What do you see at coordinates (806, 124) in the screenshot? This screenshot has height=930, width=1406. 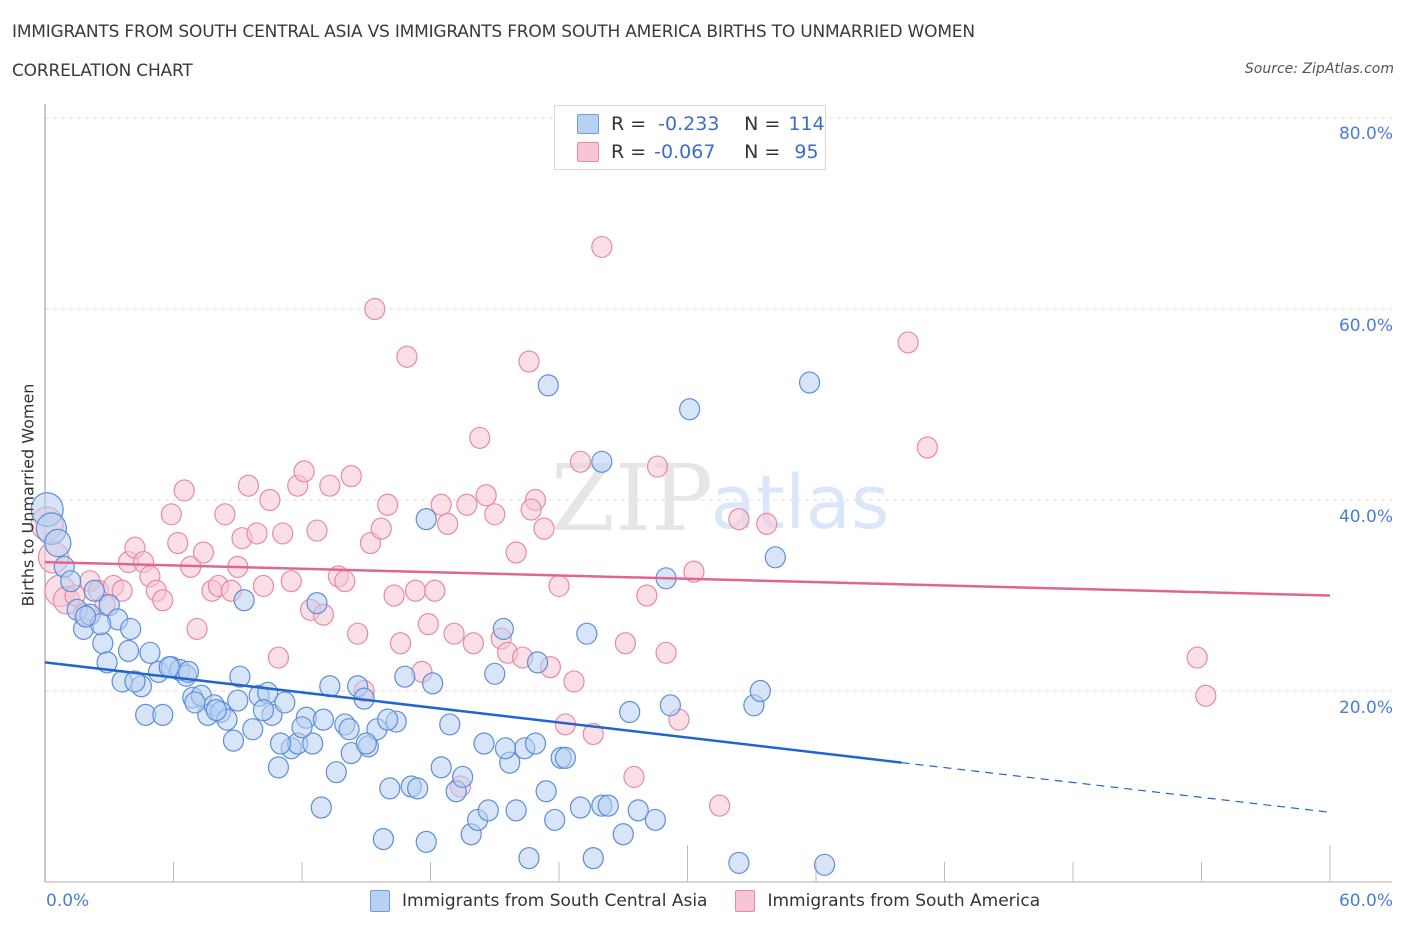 I see `n-value: 114` at bounding box center [806, 124].